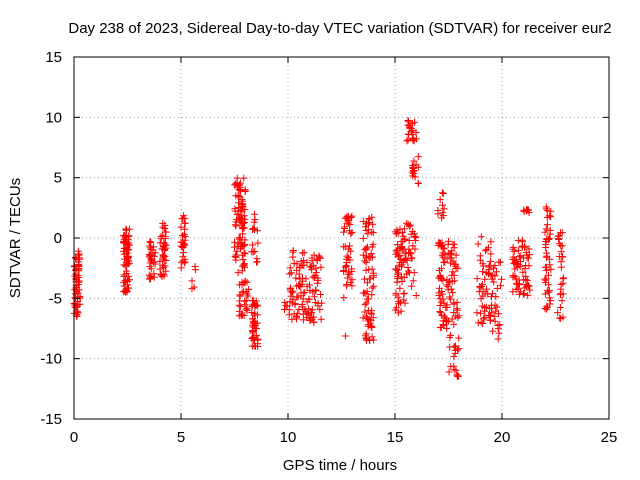  Describe the element at coordinates (74, 437) in the screenshot. I see `x-tick-label: 0` at that location.